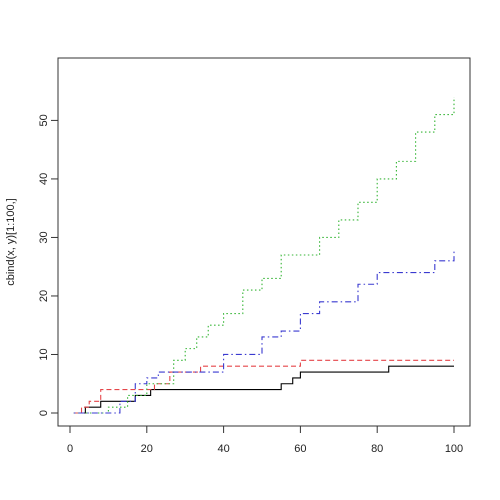 The width and height of the screenshot is (500, 500). What do you see at coordinates (11, 241) in the screenshot?
I see `y-axis-label: cbind(x, y)[1:100,]` at bounding box center [11, 241].